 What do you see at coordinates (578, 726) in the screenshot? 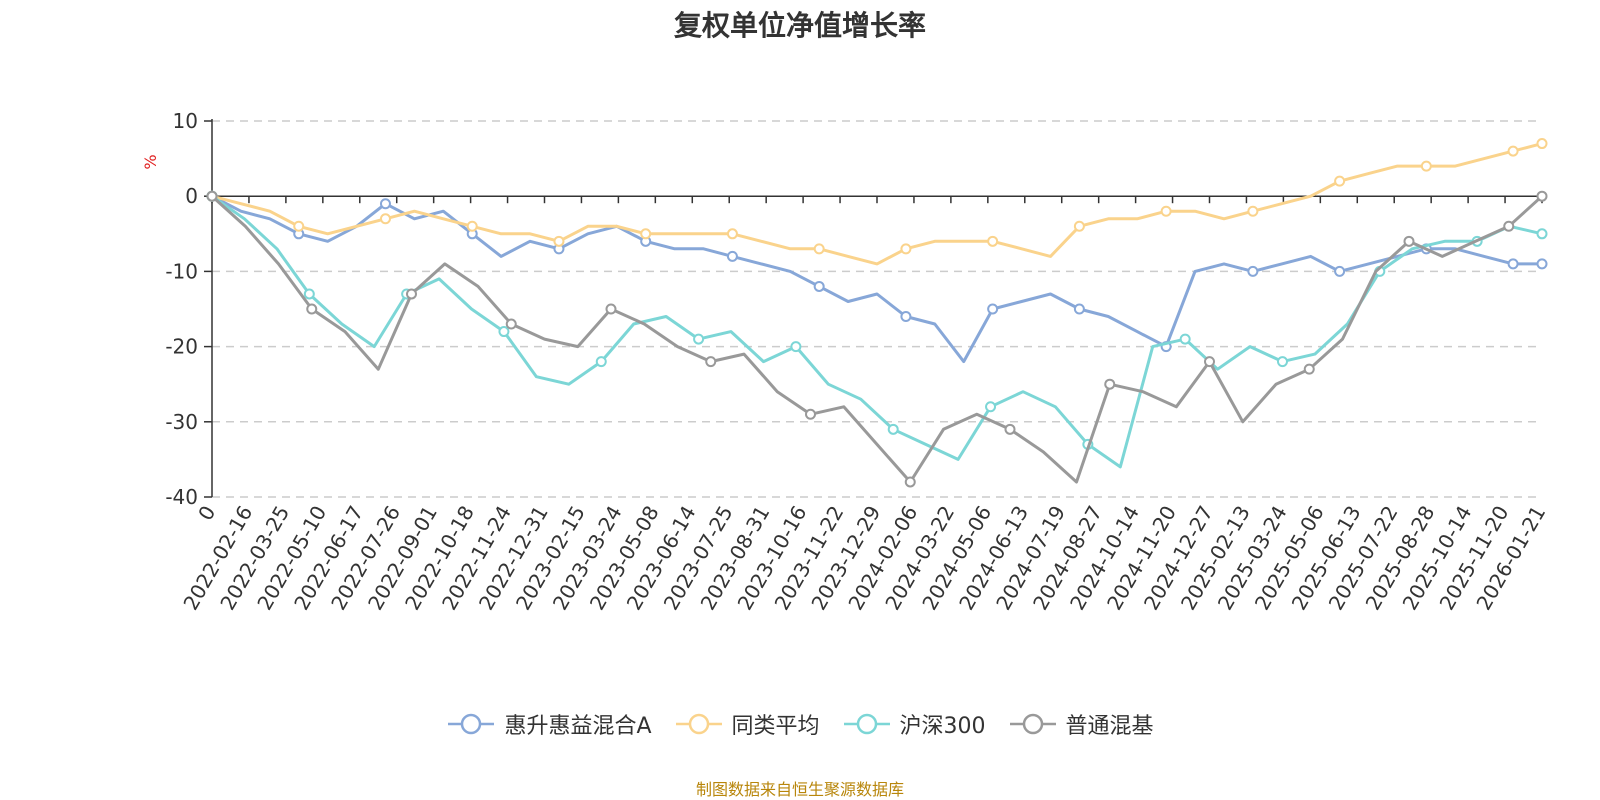
I see `legend-label: 惠升惠益混合A` at bounding box center [578, 726].